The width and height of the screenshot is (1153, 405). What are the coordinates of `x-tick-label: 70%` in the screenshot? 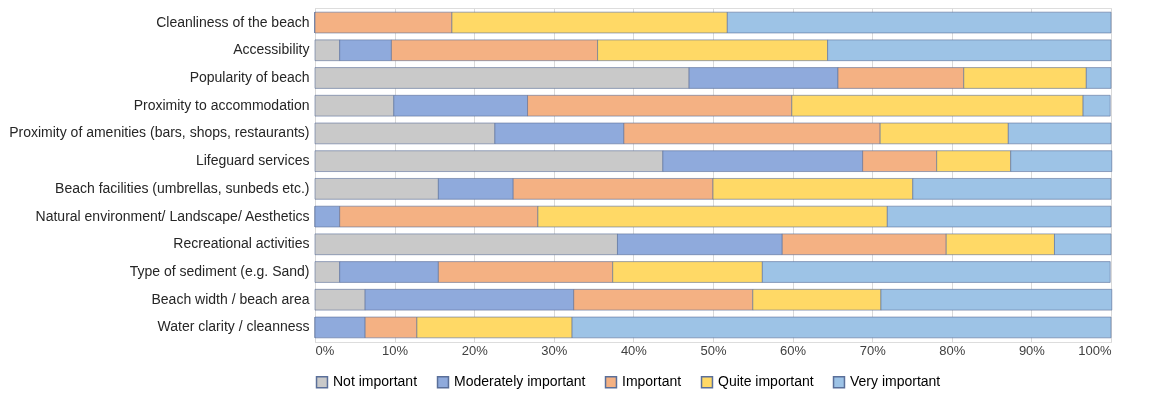 It's located at (873, 350).